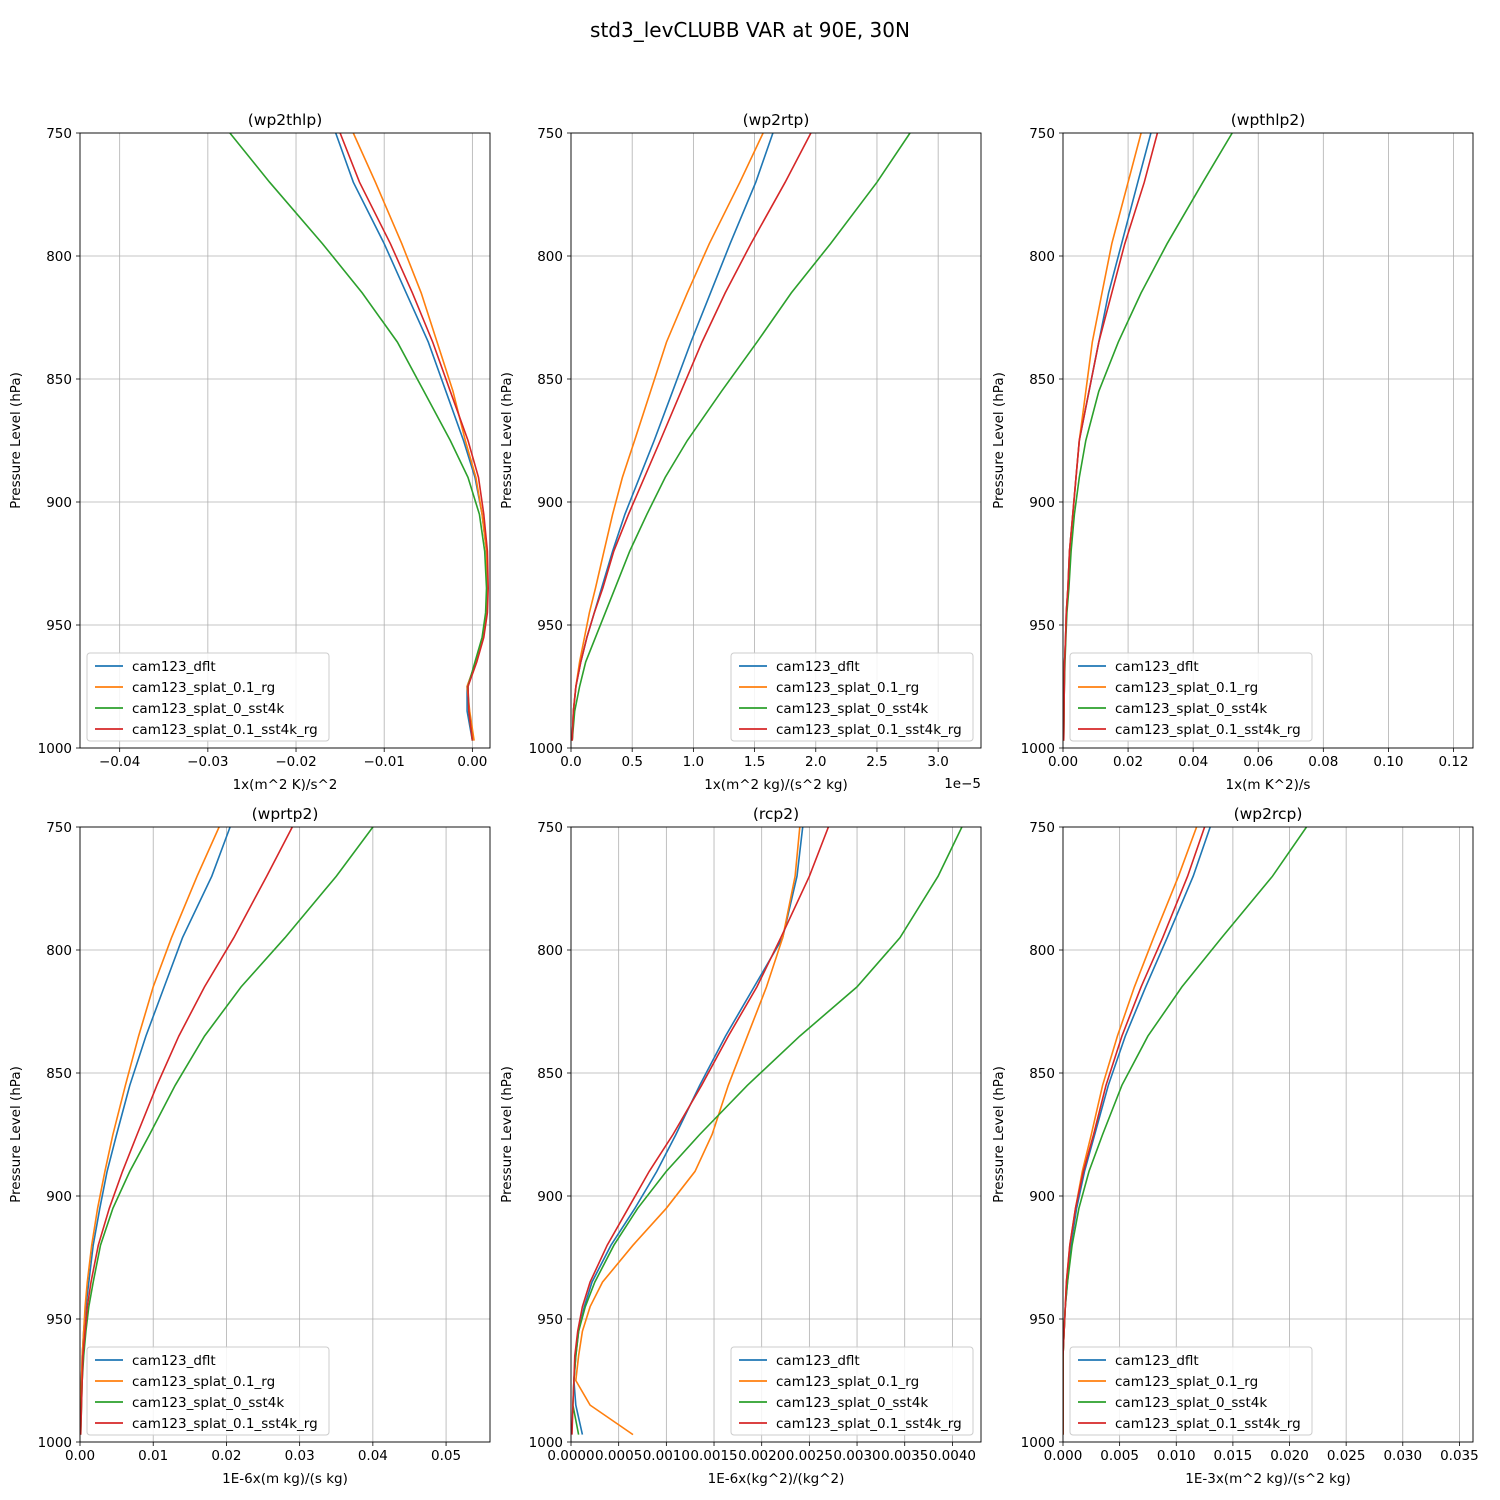 Image resolution: width=1500 pixels, height=1500 pixels. I want to click on x-tick-label: 0.04, so click(1193, 762).